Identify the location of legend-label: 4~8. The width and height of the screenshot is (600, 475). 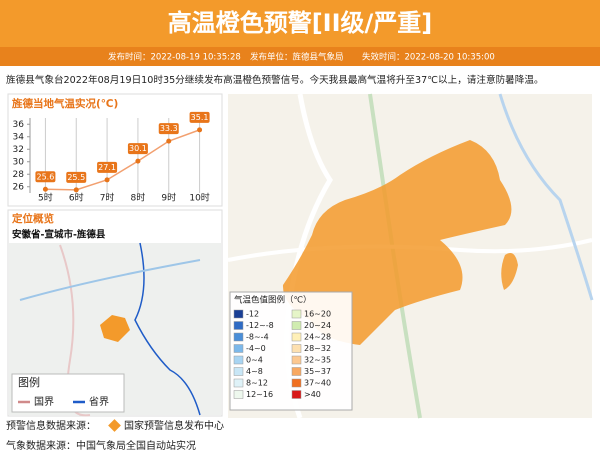
(254, 371).